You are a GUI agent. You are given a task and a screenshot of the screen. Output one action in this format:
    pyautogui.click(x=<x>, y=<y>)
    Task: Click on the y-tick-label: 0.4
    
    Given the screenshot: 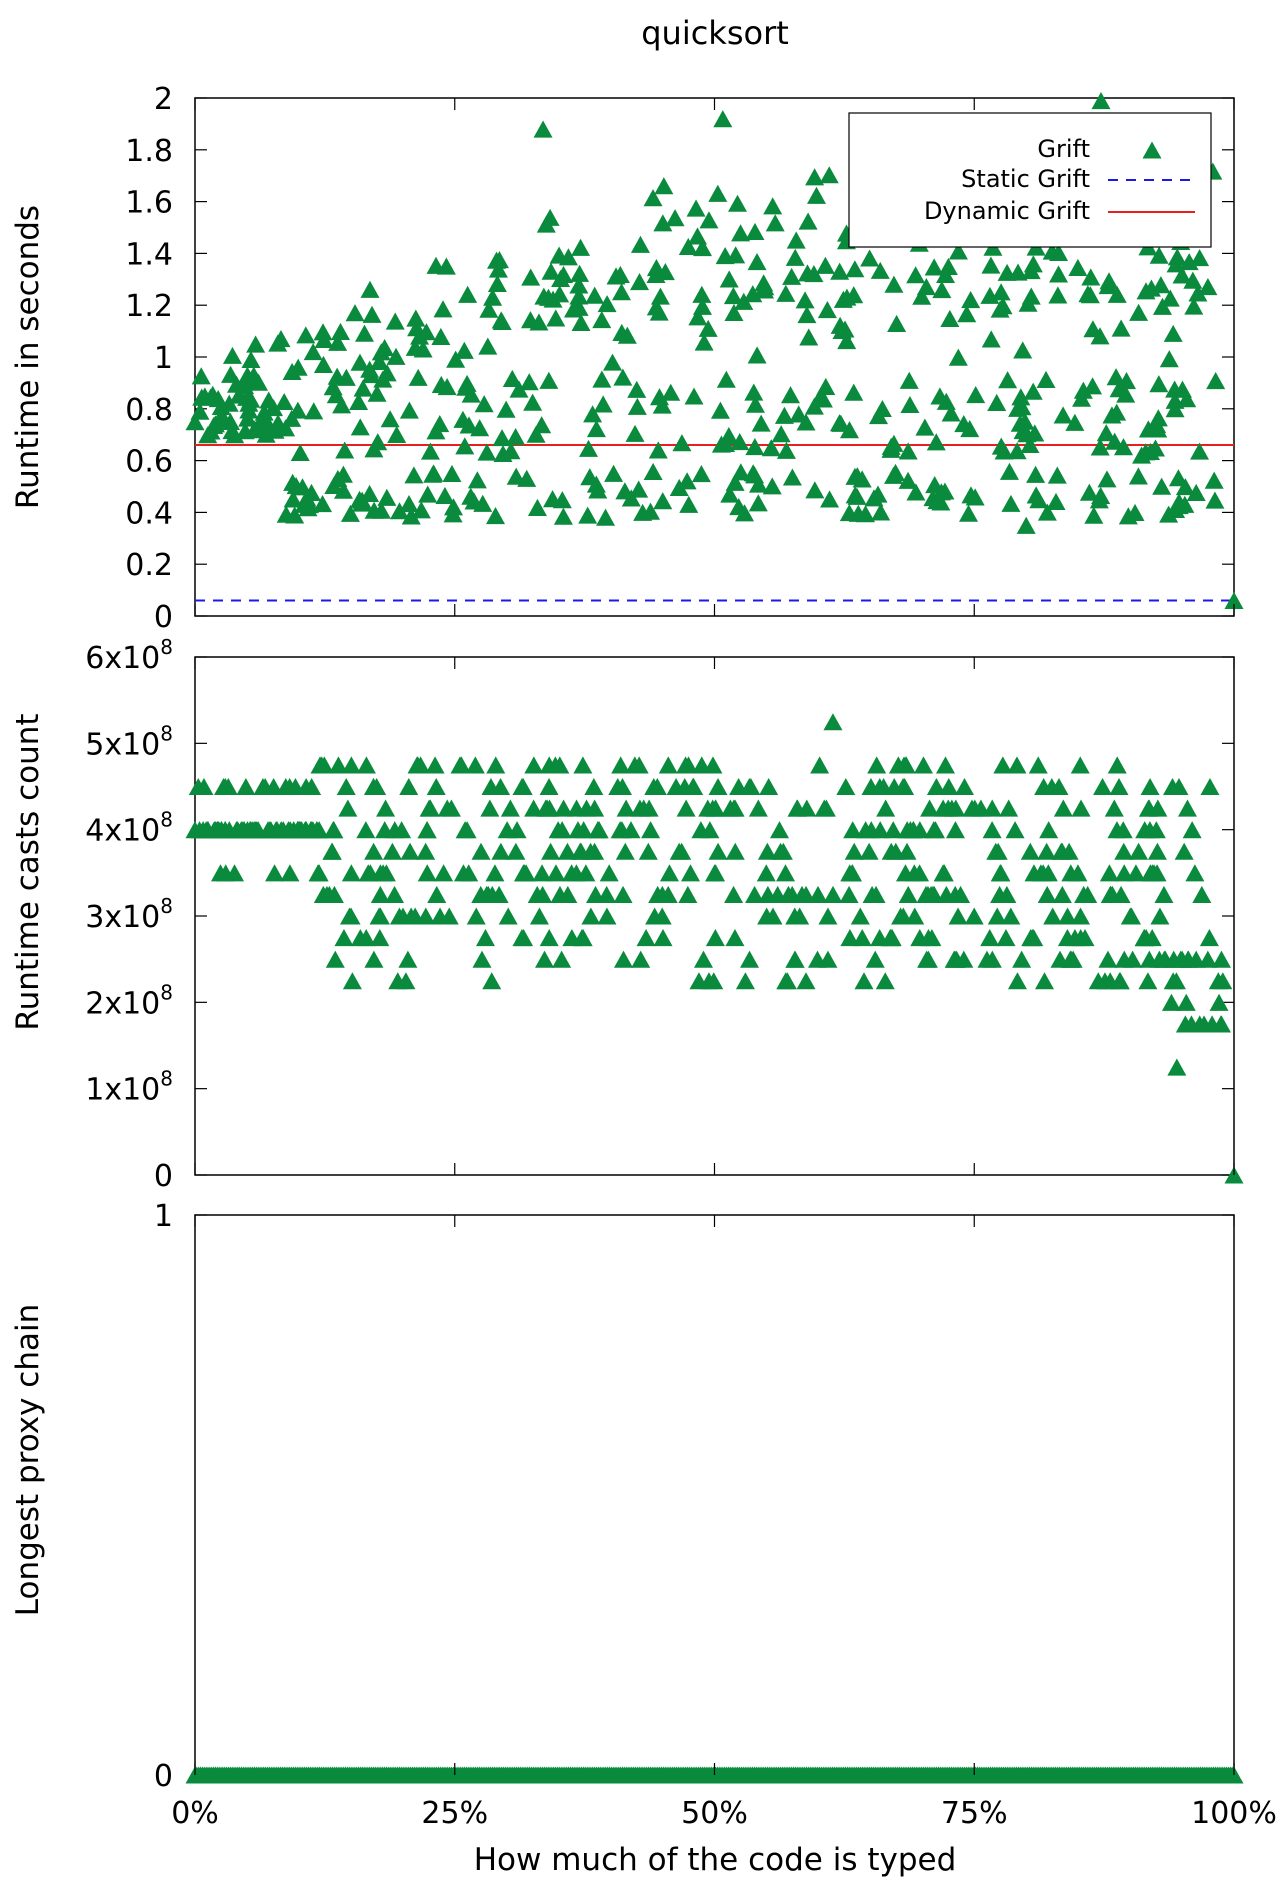 What is the action you would take?
    pyautogui.click(x=149, y=513)
    